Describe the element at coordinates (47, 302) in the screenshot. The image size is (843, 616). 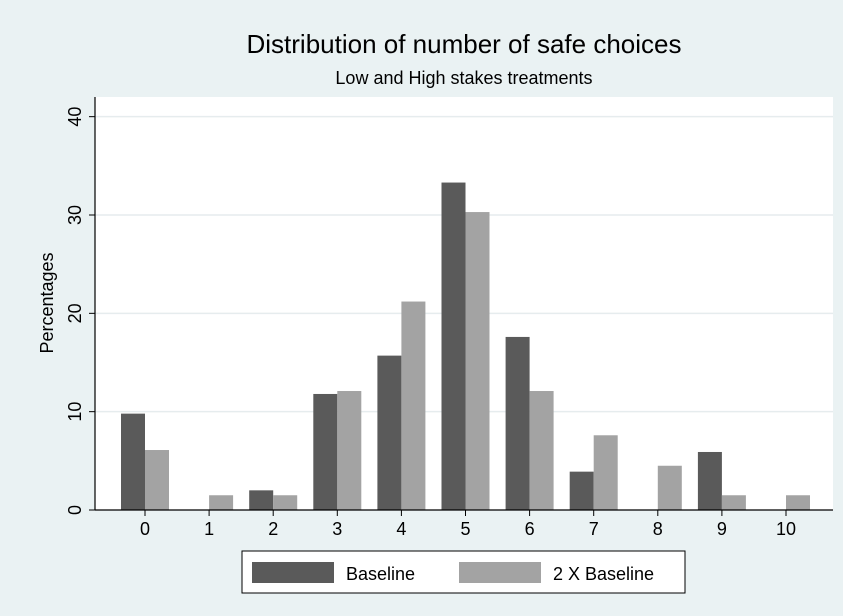
I see `y-axis-title: Percentages` at that location.